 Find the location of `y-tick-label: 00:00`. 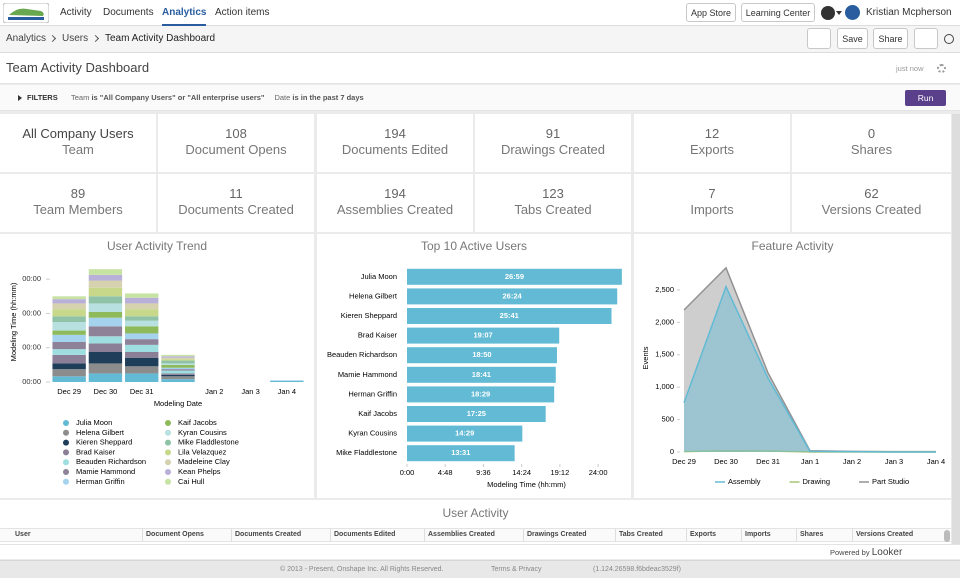

y-tick-label: 00:00 is located at coordinates (31, 381).